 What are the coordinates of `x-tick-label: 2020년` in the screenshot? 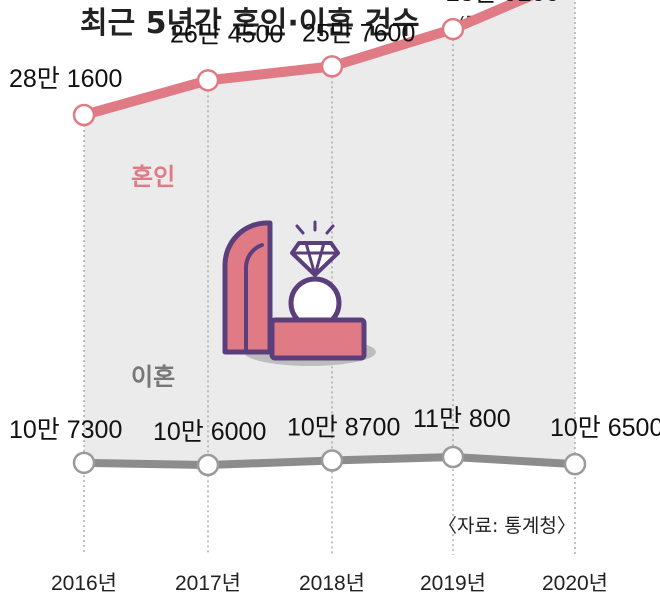 It's located at (575, 583).